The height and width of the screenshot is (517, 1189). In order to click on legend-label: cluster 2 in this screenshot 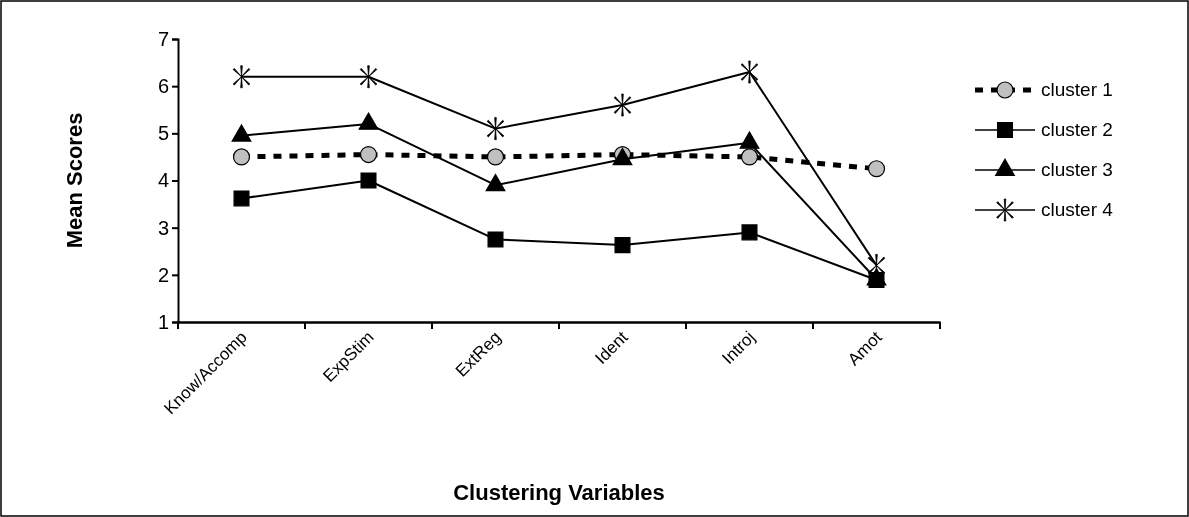, I will do `click(1077, 129)`.